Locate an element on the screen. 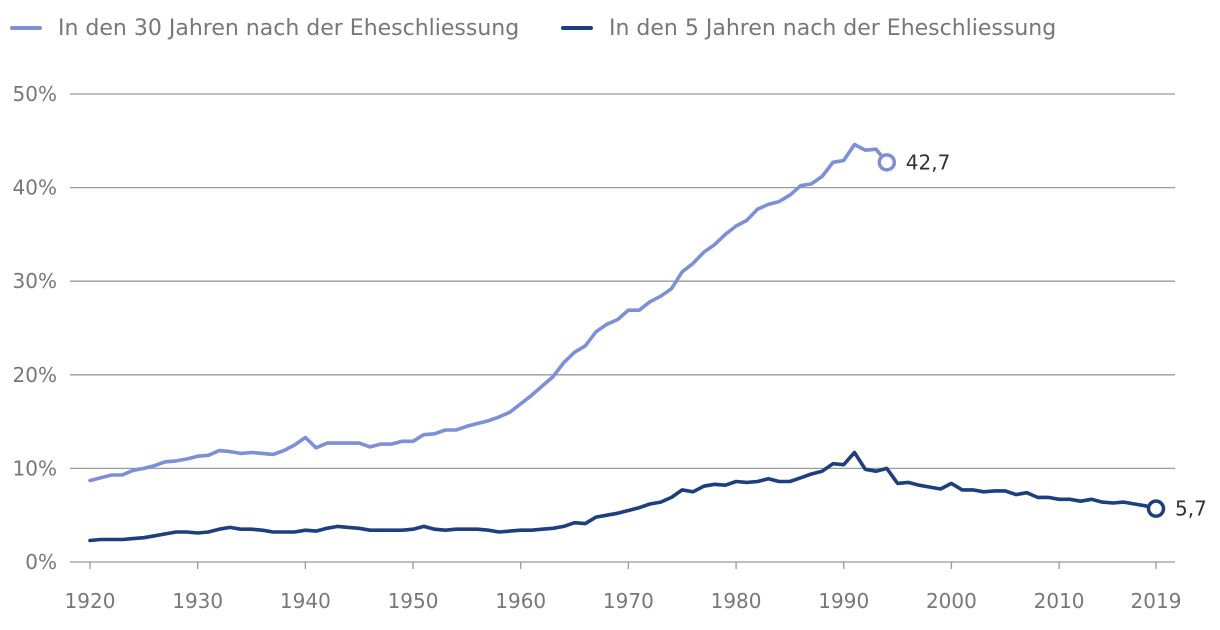 The width and height of the screenshot is (1220, 630). y-tick-label: 50% is located at coordinates (35, 94).